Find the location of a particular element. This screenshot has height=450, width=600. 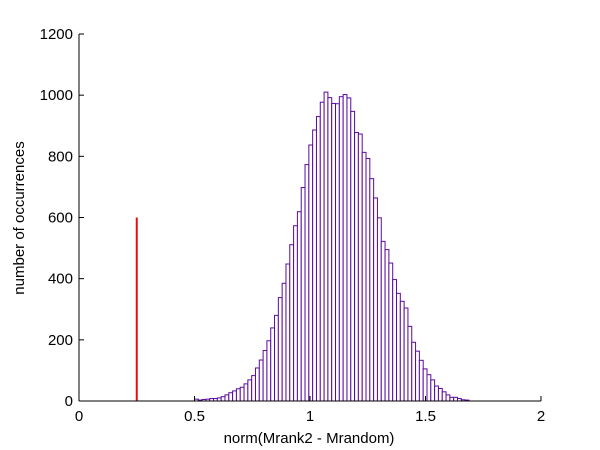

y-axis-label: number of occurrences is located at coordinates (19, 217).